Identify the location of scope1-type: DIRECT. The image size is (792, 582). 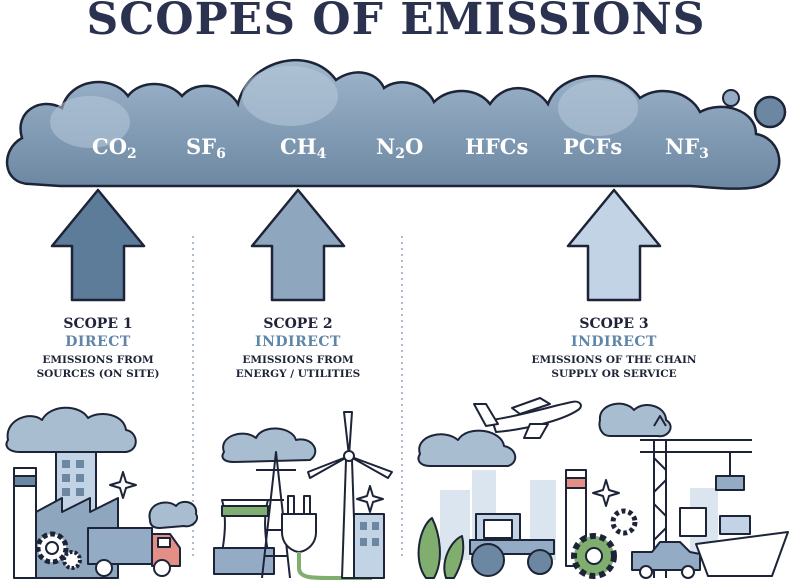
(98, 342).